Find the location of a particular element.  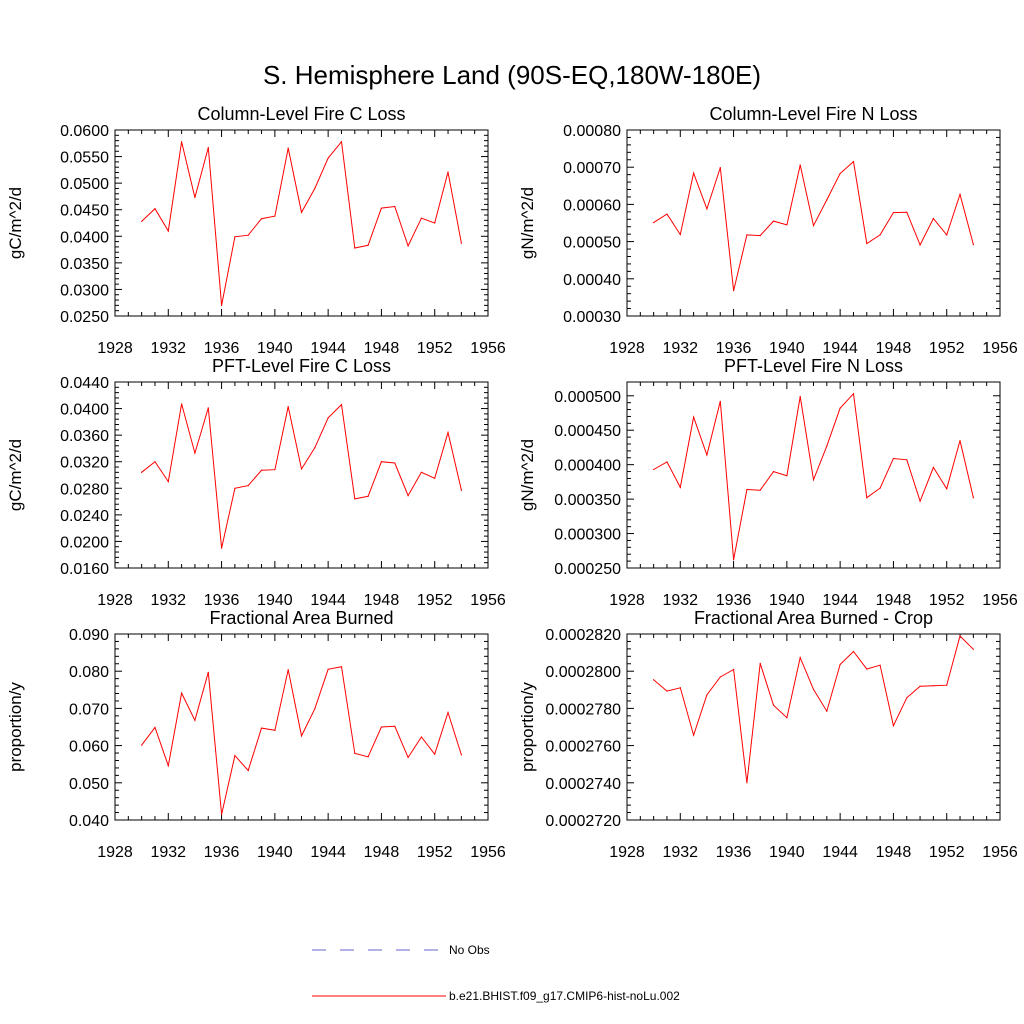

y-tick-label: 0.070 is located at coordinates (89, 709).